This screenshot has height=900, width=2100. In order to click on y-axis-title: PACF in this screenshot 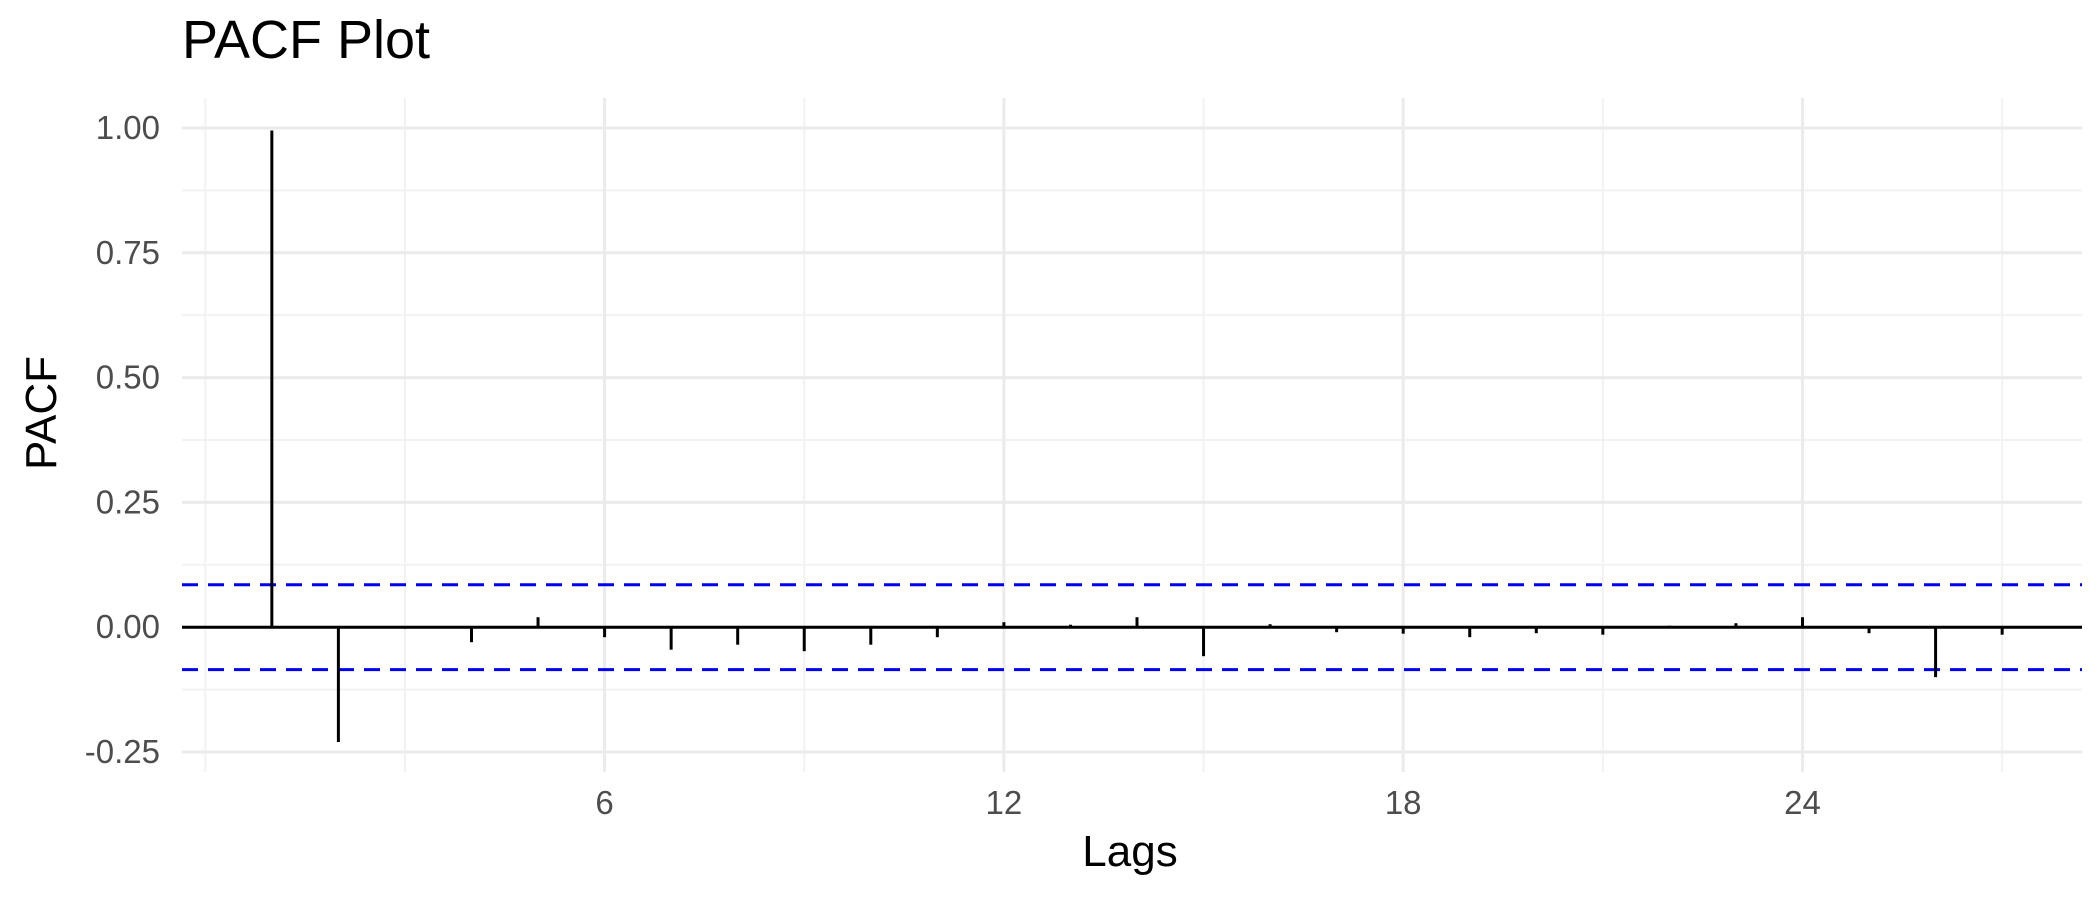, I will do `click(41, 413)`.